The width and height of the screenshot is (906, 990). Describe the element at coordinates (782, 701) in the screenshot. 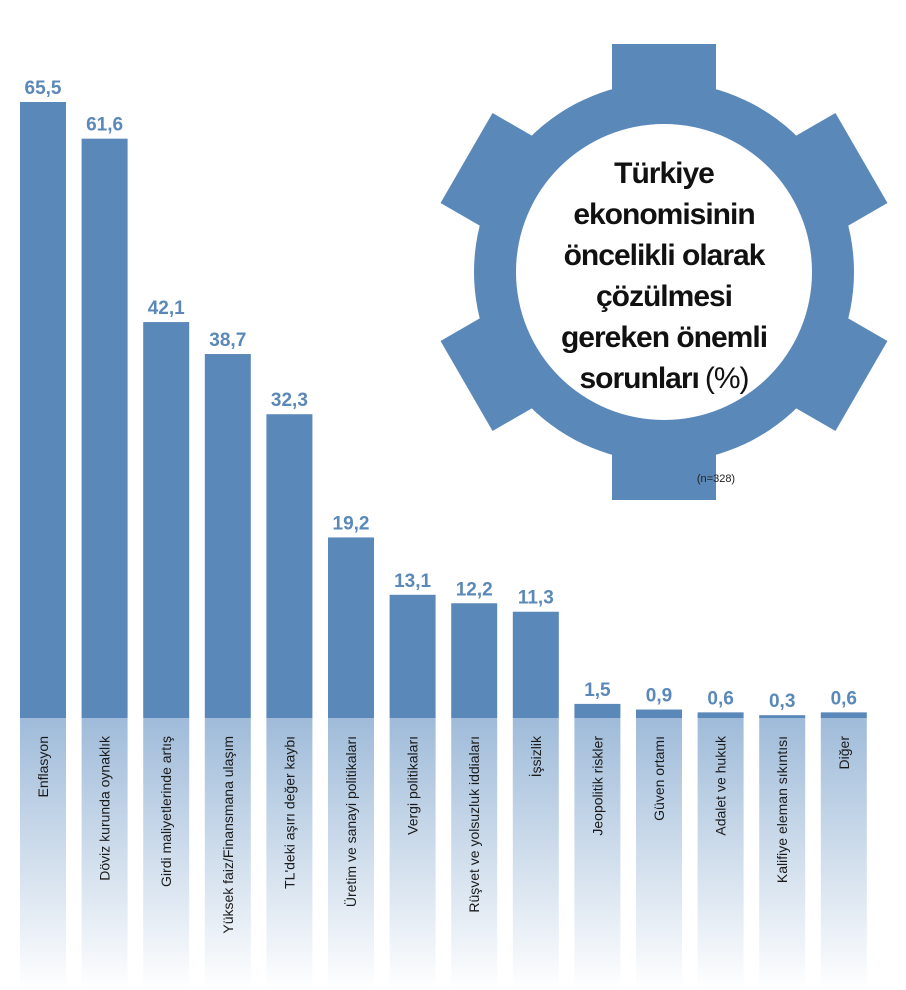

I see `value-label: 0,3` at that location.